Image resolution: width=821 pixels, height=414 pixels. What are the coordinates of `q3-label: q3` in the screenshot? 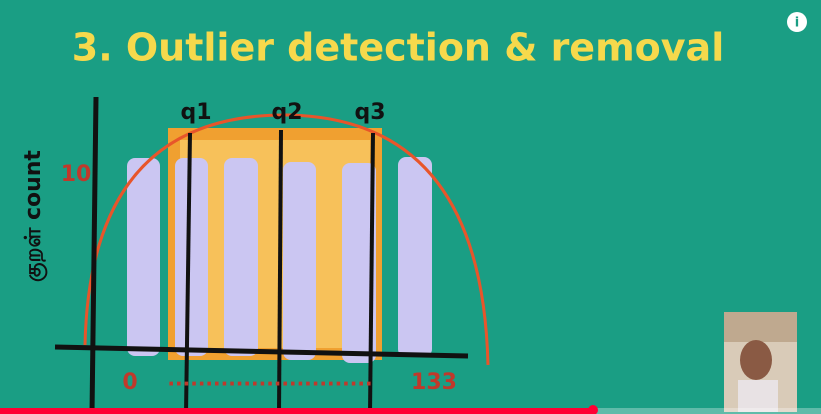 It's located at (369, 112).